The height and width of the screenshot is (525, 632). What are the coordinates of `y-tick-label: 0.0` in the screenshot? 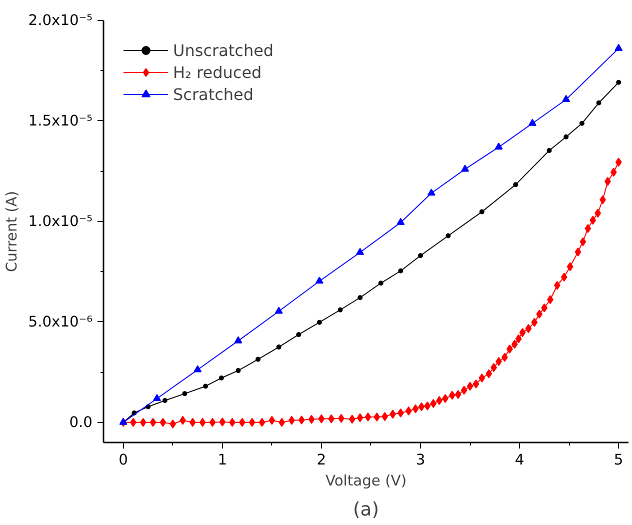 It's located at (81, 422).